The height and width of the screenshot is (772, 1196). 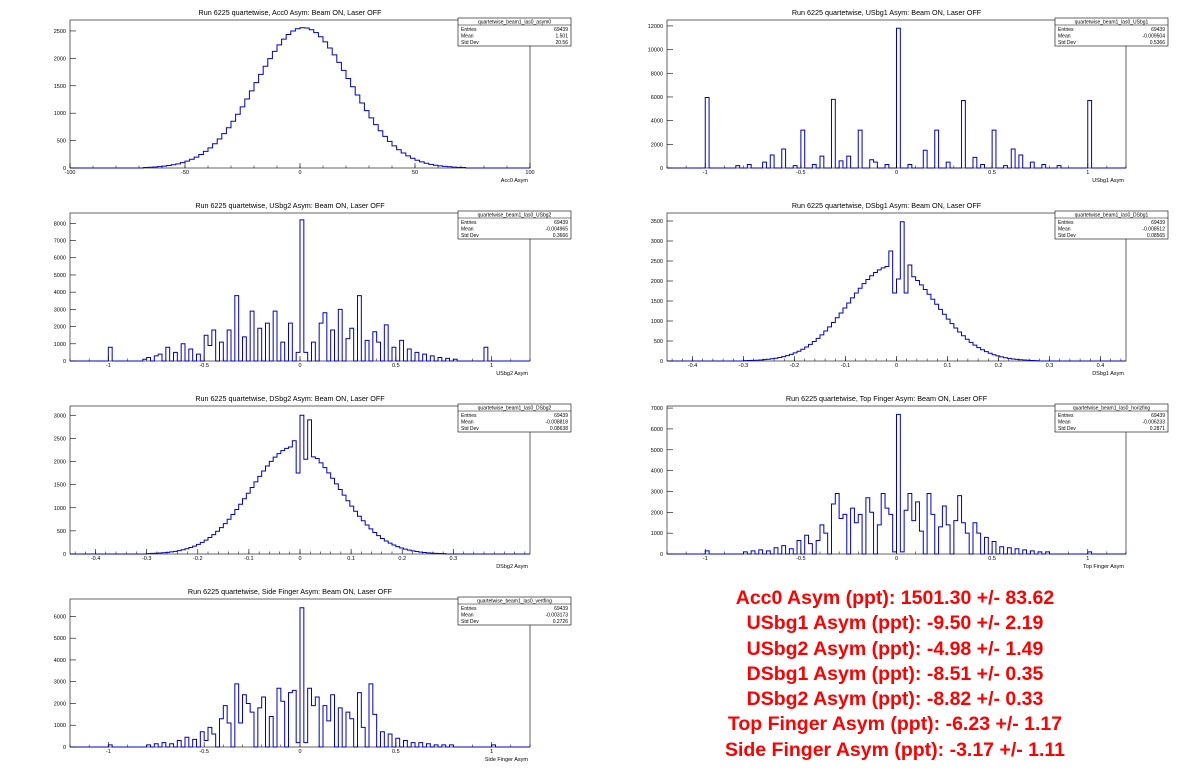 What do you see at coordinates (559, 429) in the screenshot?
I see `stats-value: 0.08638` at bounding box center [559, 429].